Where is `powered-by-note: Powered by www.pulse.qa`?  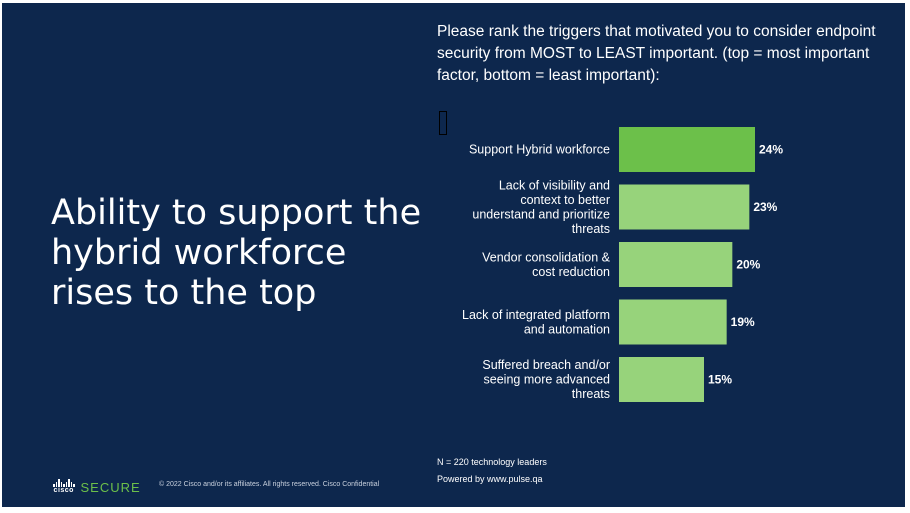 powered-by-note: Powered by www.pulse.qa is located at coordinates (490, 479).